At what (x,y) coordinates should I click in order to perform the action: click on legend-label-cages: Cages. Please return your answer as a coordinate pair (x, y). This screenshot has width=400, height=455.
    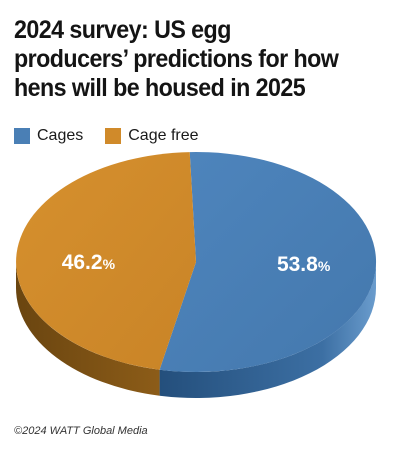
    Looking at the image, I should click on (60, 135).